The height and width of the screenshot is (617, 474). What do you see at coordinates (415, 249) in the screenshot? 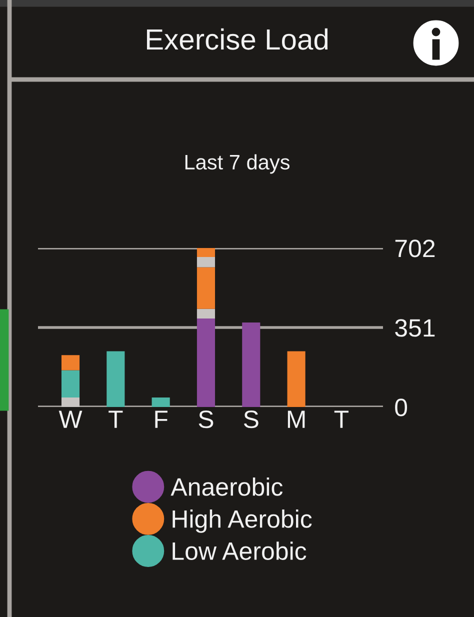
I see `y-tick-label: 702` at bounding box center [415, 249].